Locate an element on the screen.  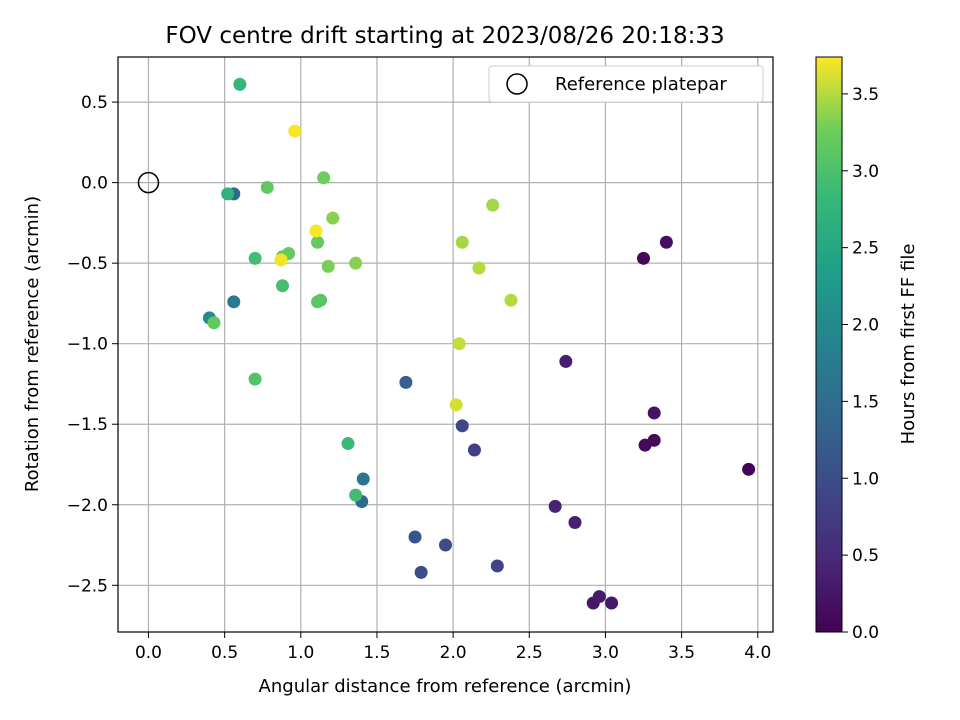
x-tick-label: 0.0 is located at coordinates (148, 653).